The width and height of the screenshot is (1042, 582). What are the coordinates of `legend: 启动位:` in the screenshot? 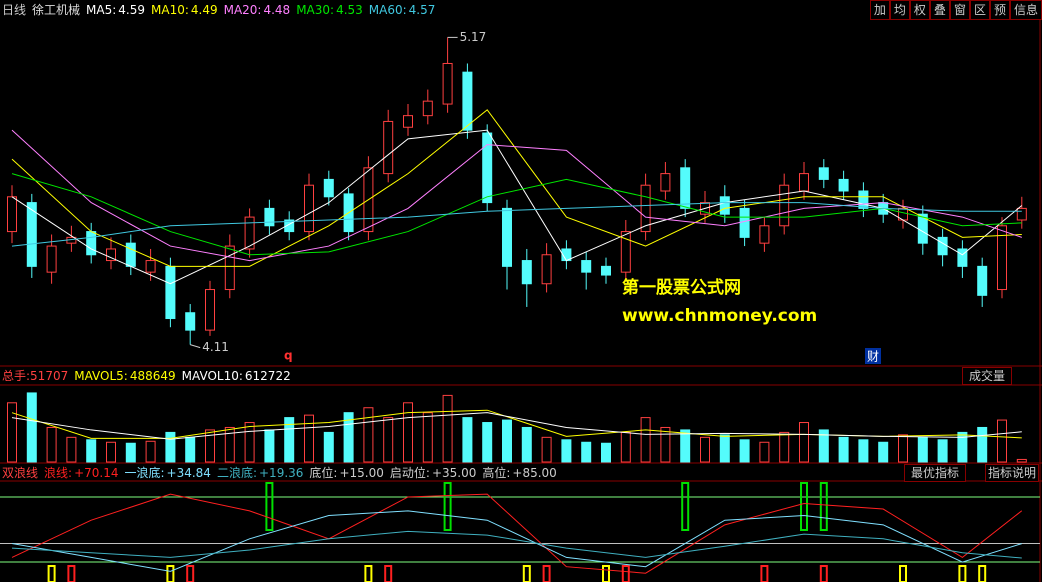 It's located at (409, 473).